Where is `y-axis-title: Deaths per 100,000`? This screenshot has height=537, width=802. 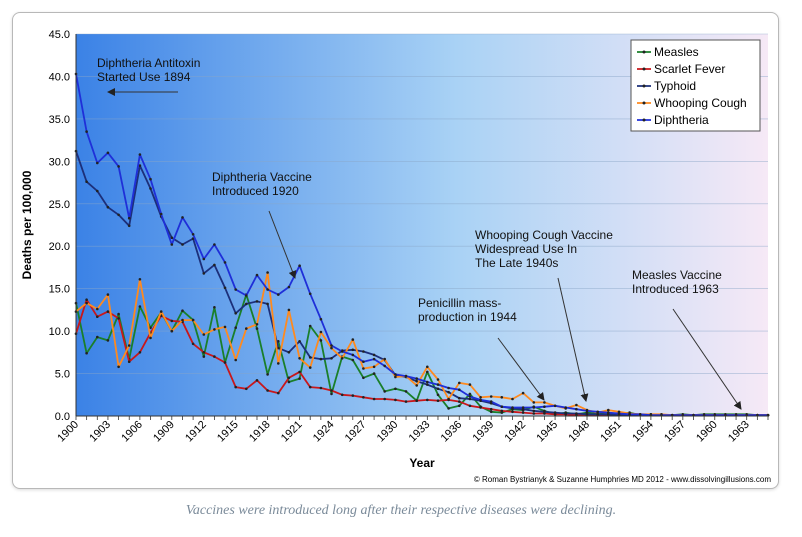 y-axis-title: Deaths per 100,000 is located at coordinates (27, 224).